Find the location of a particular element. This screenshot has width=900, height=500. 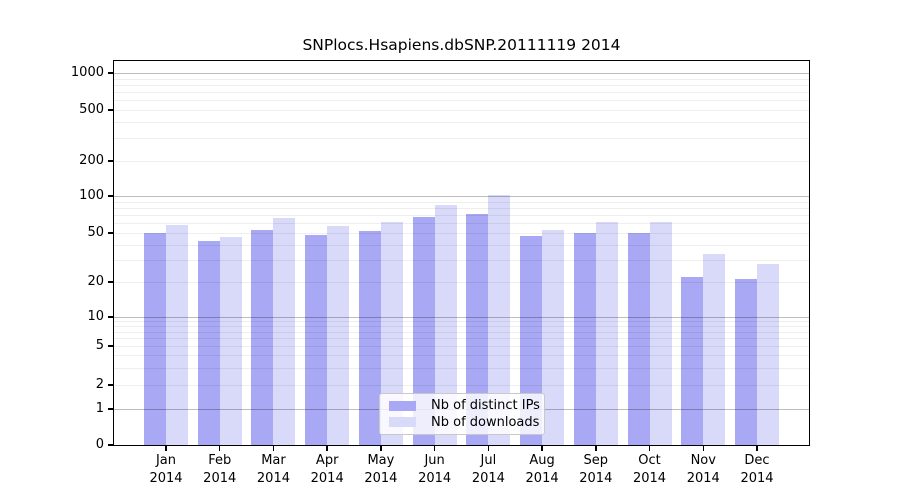

x-tick-mark-dec is located at coordinates (757, 448).